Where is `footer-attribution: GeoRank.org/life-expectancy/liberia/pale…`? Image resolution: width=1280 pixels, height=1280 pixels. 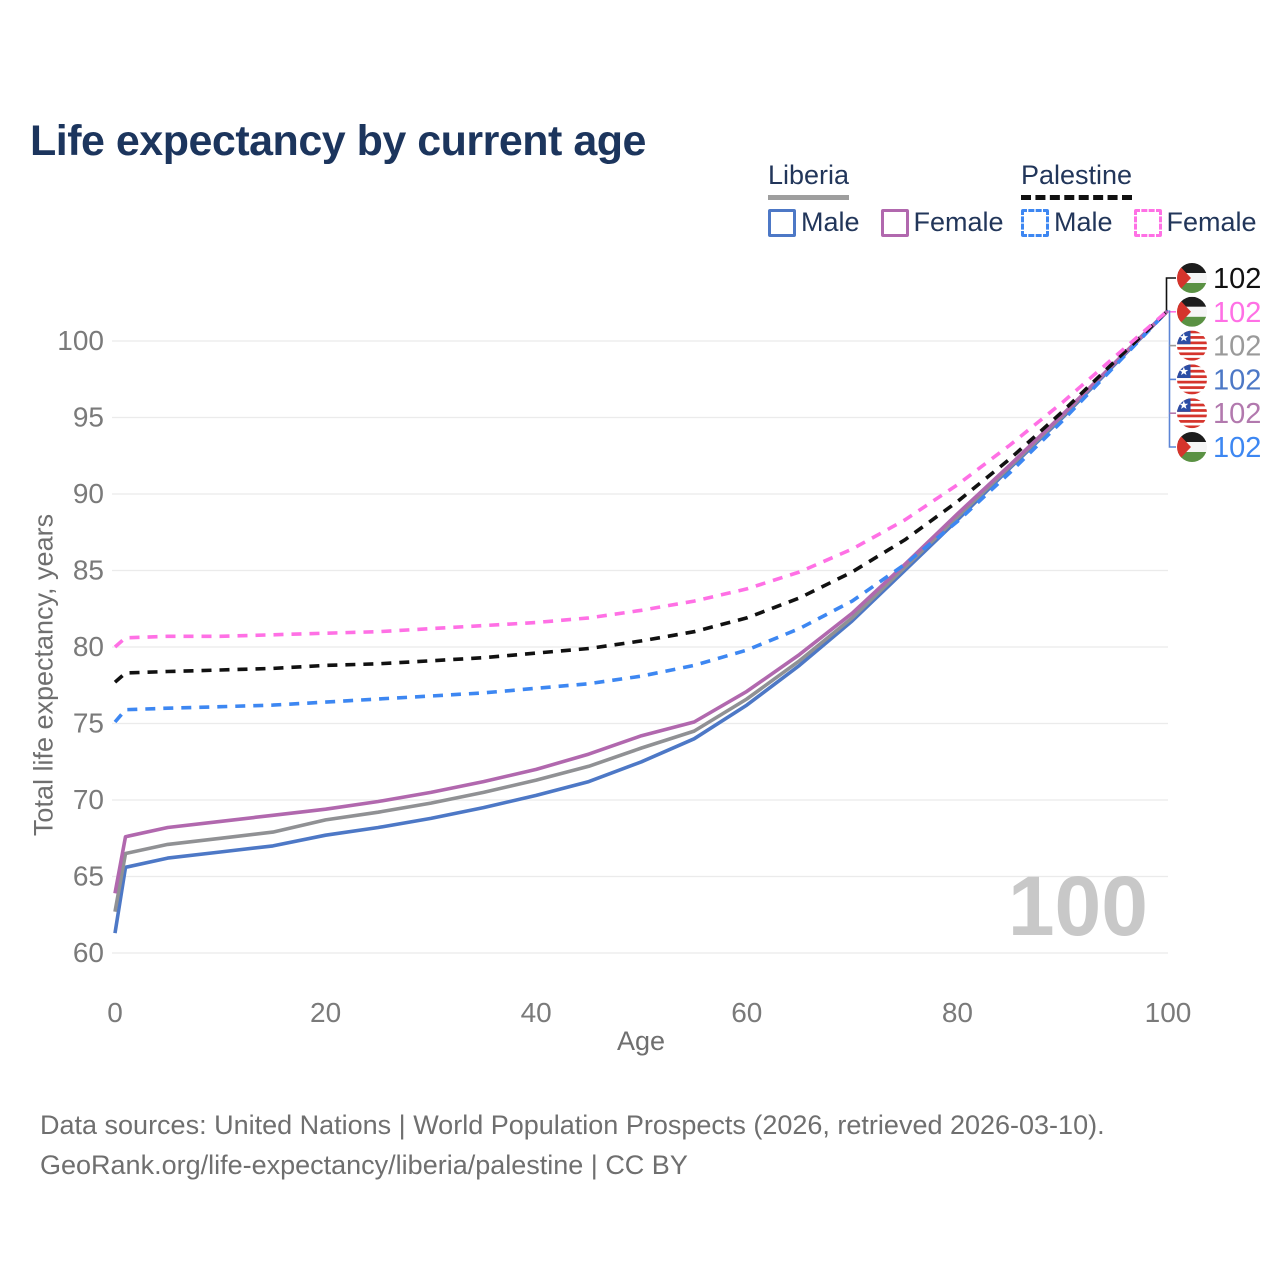
footer-attribution: GeoRank.org/life-expectancy/liberia/pale… is located at coordinates (364, 1164).